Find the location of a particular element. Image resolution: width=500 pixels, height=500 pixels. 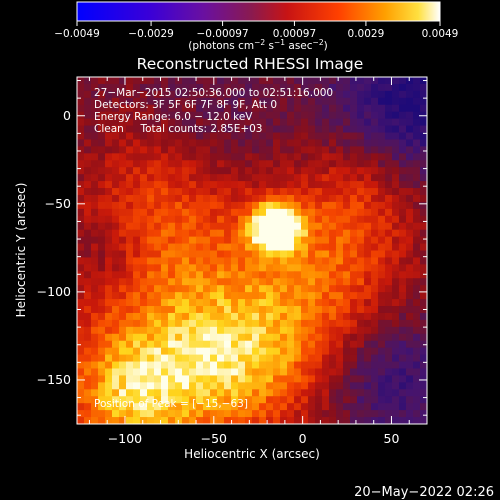

colorbar-units: (photons cm−2 s−1 asec−2) is located at coordinates (257, 45).